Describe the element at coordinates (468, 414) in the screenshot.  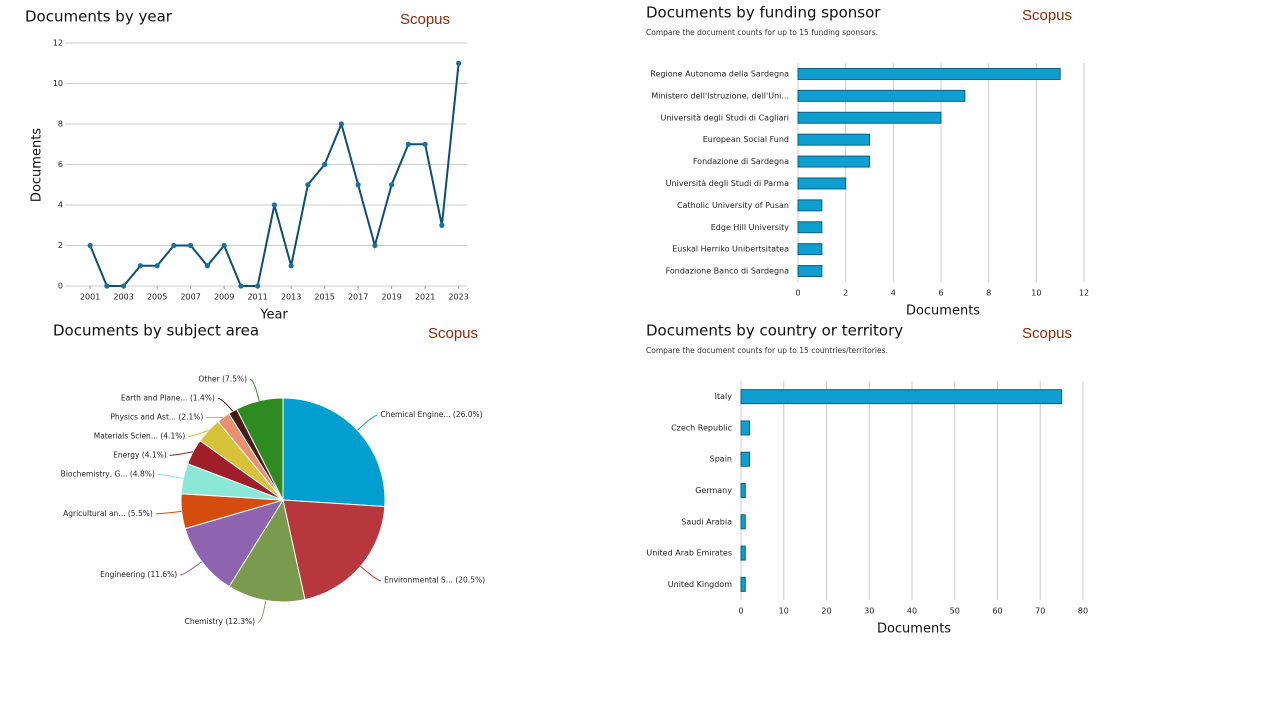
I see `slice-value: (26.0%)` at that location.